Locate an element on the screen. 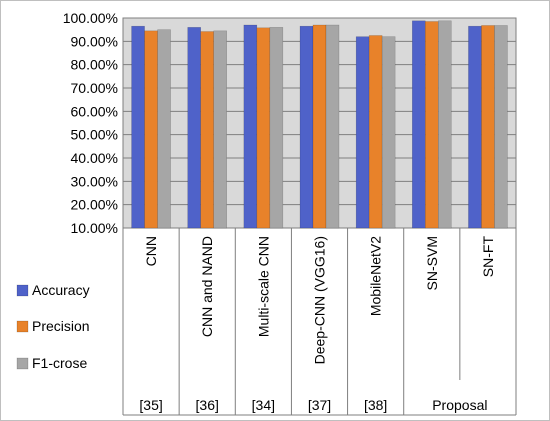 The width and height of the screenshot is (550, 421). y-tick-label: 100.00% is located at coordinates (90, 18).